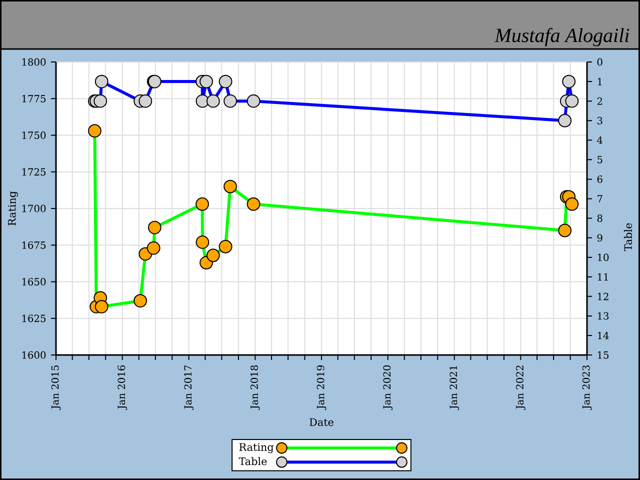  I want to click on x-tick-label: Jan 2019, so click(321, 387).